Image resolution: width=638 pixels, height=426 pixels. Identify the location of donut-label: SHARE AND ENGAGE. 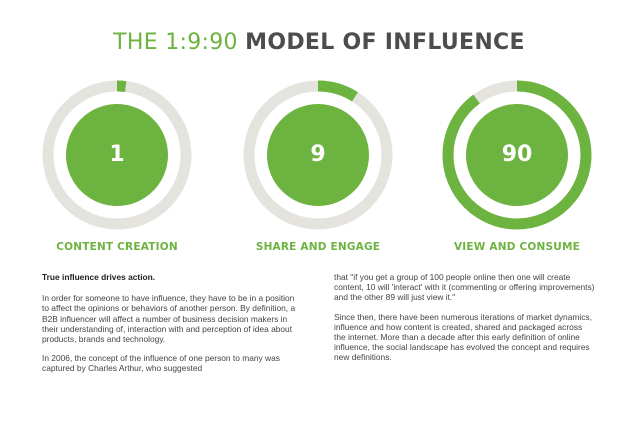
(318, 247).